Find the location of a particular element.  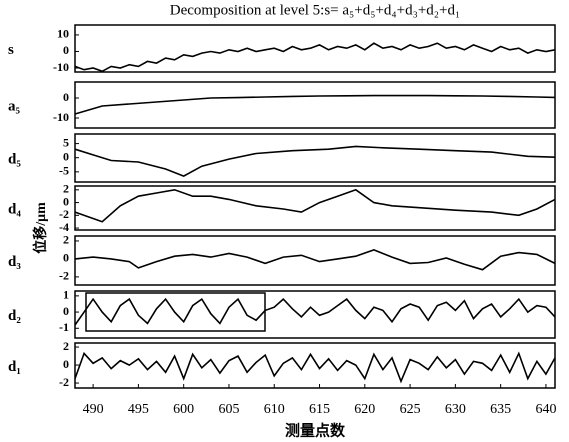

panel-label: d₄ is located at coordinates (14, 209).